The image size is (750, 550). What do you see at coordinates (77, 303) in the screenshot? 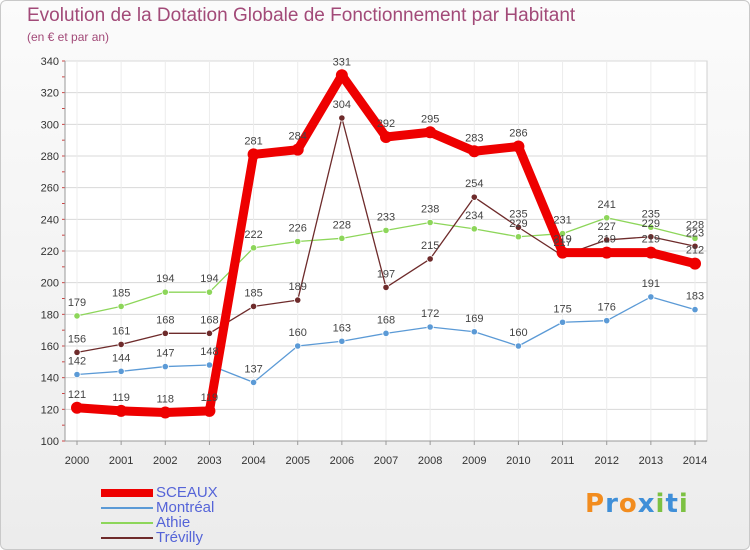
I see `data-label: 179` at bounding box center [77, 303].